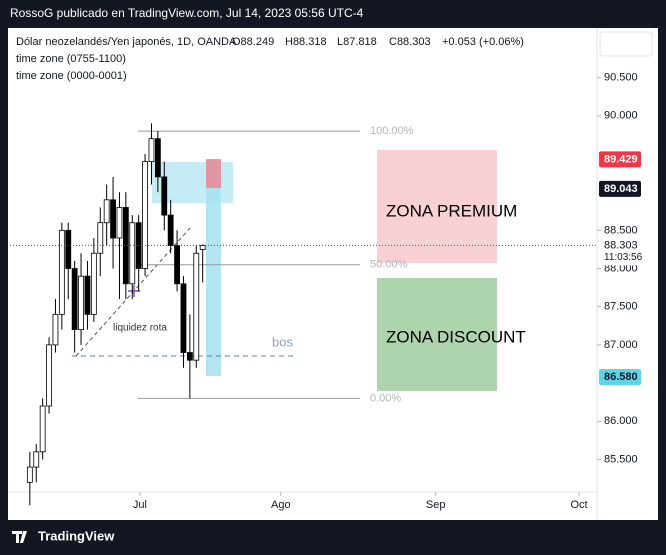 The width and height of the screenshot is (666, 555). Describe the element at coordinates (621, 345) in the screenshot. I see `y-tick-label: 87.000` at that location.